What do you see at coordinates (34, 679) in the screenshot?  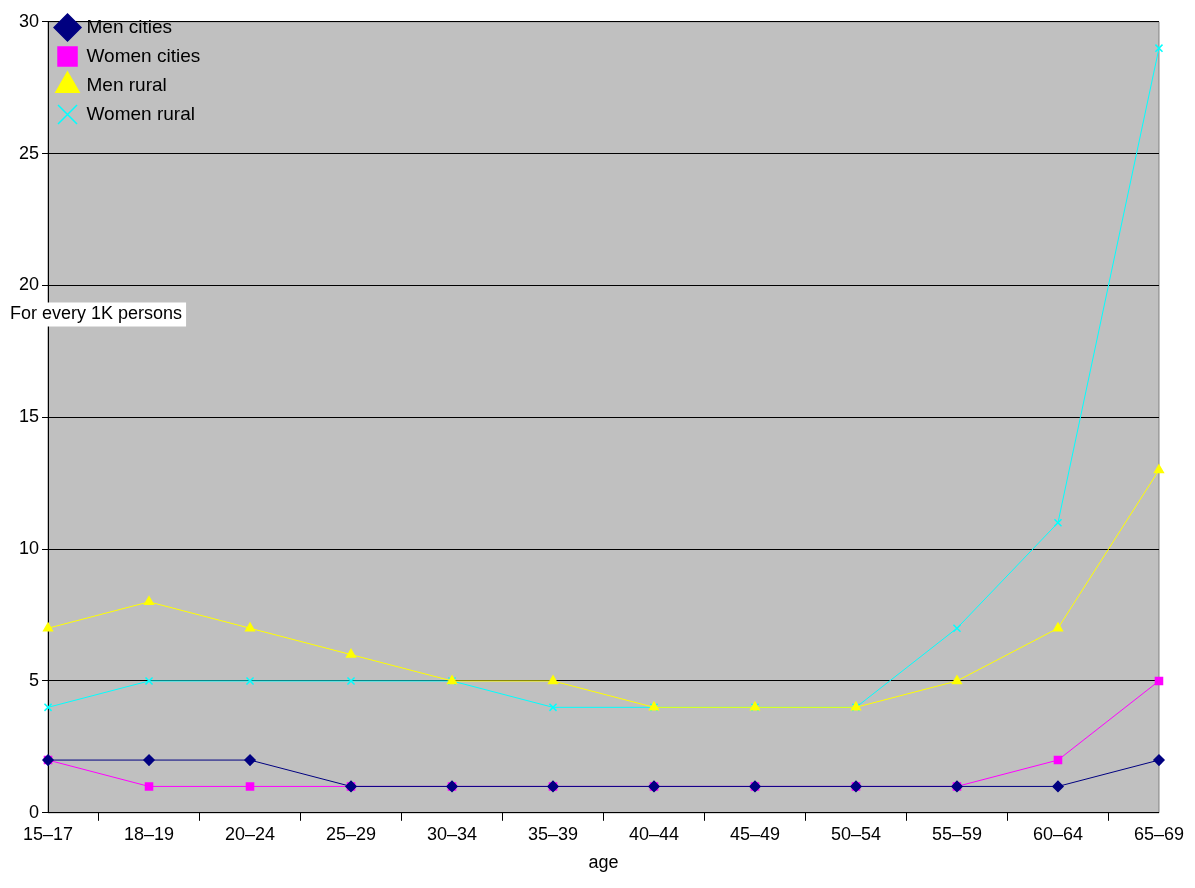 I see `y-tick-label: 5` at bounding box center [34, 679].